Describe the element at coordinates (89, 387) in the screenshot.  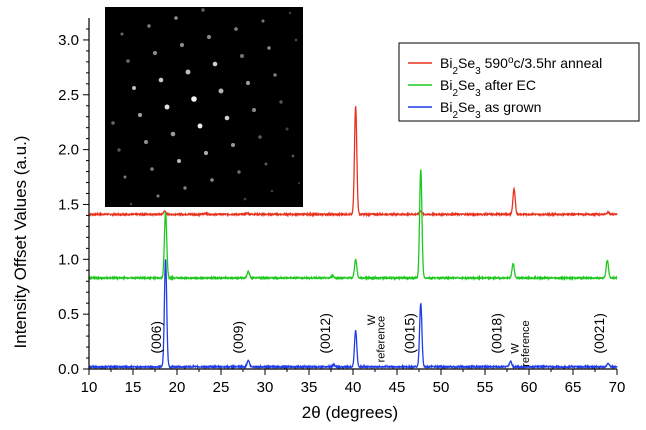
I see `x-tick-label: 10` at that location.